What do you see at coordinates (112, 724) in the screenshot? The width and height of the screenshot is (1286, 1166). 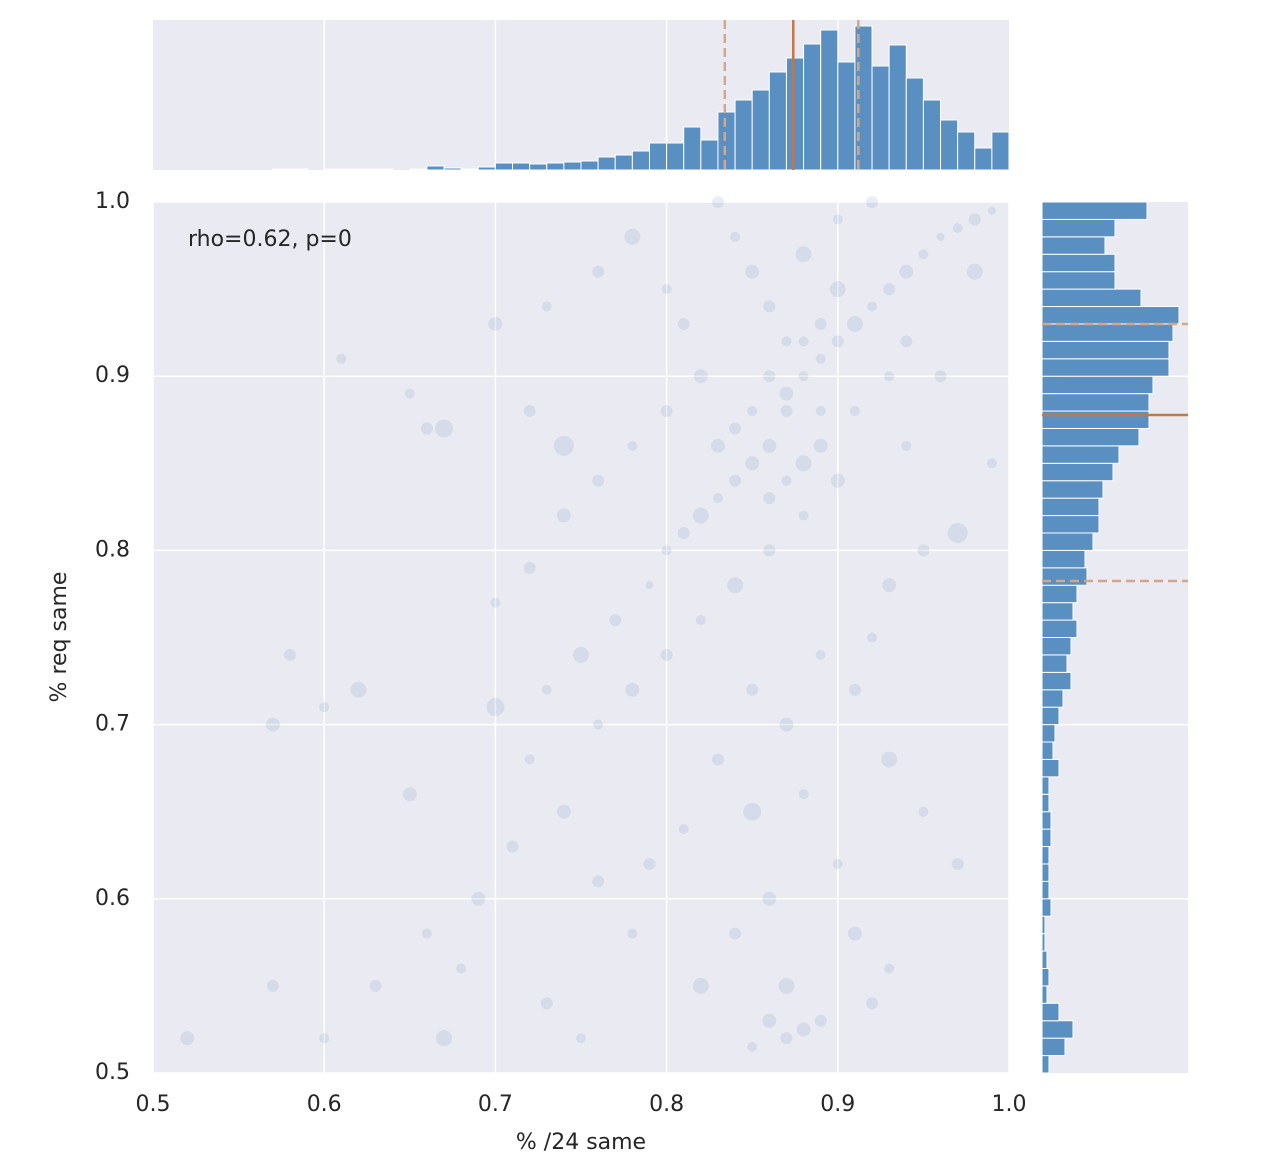 I see `y-tick-label: 0.7` at bounding box center [112, 724].